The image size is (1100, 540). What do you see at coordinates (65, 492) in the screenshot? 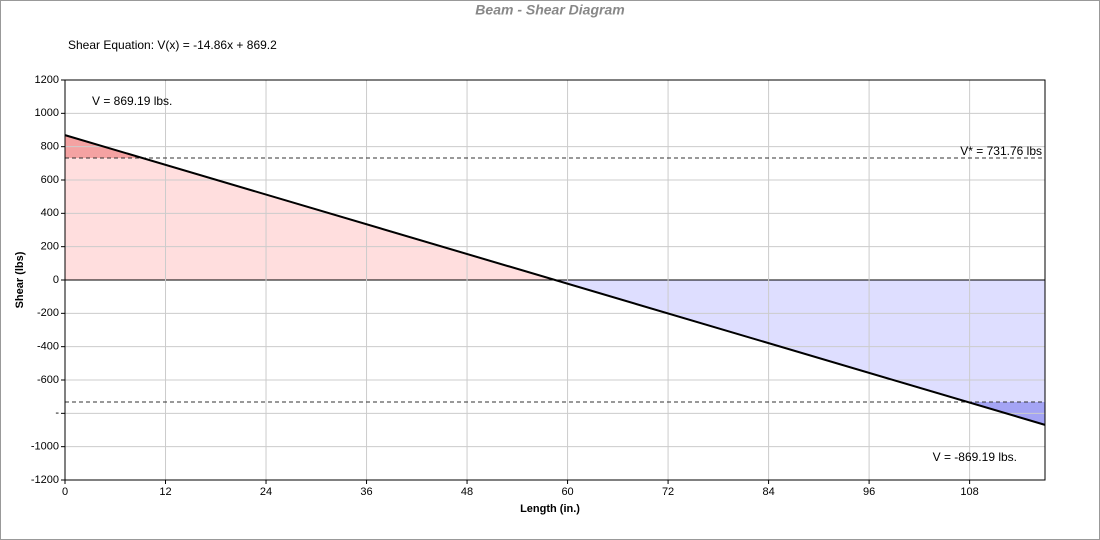
I see `x-tick-label: 0` at bounding box center [65, 492].